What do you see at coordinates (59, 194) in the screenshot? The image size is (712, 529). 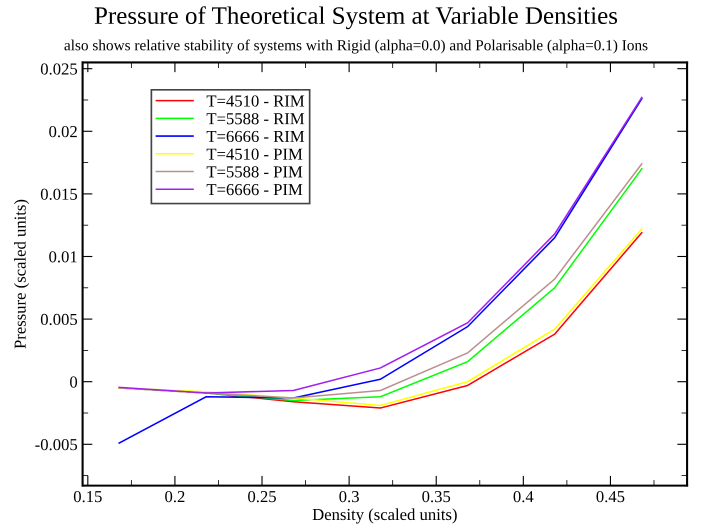 I see `y-tick-label: 0.015` at bounding box center [59, 194].